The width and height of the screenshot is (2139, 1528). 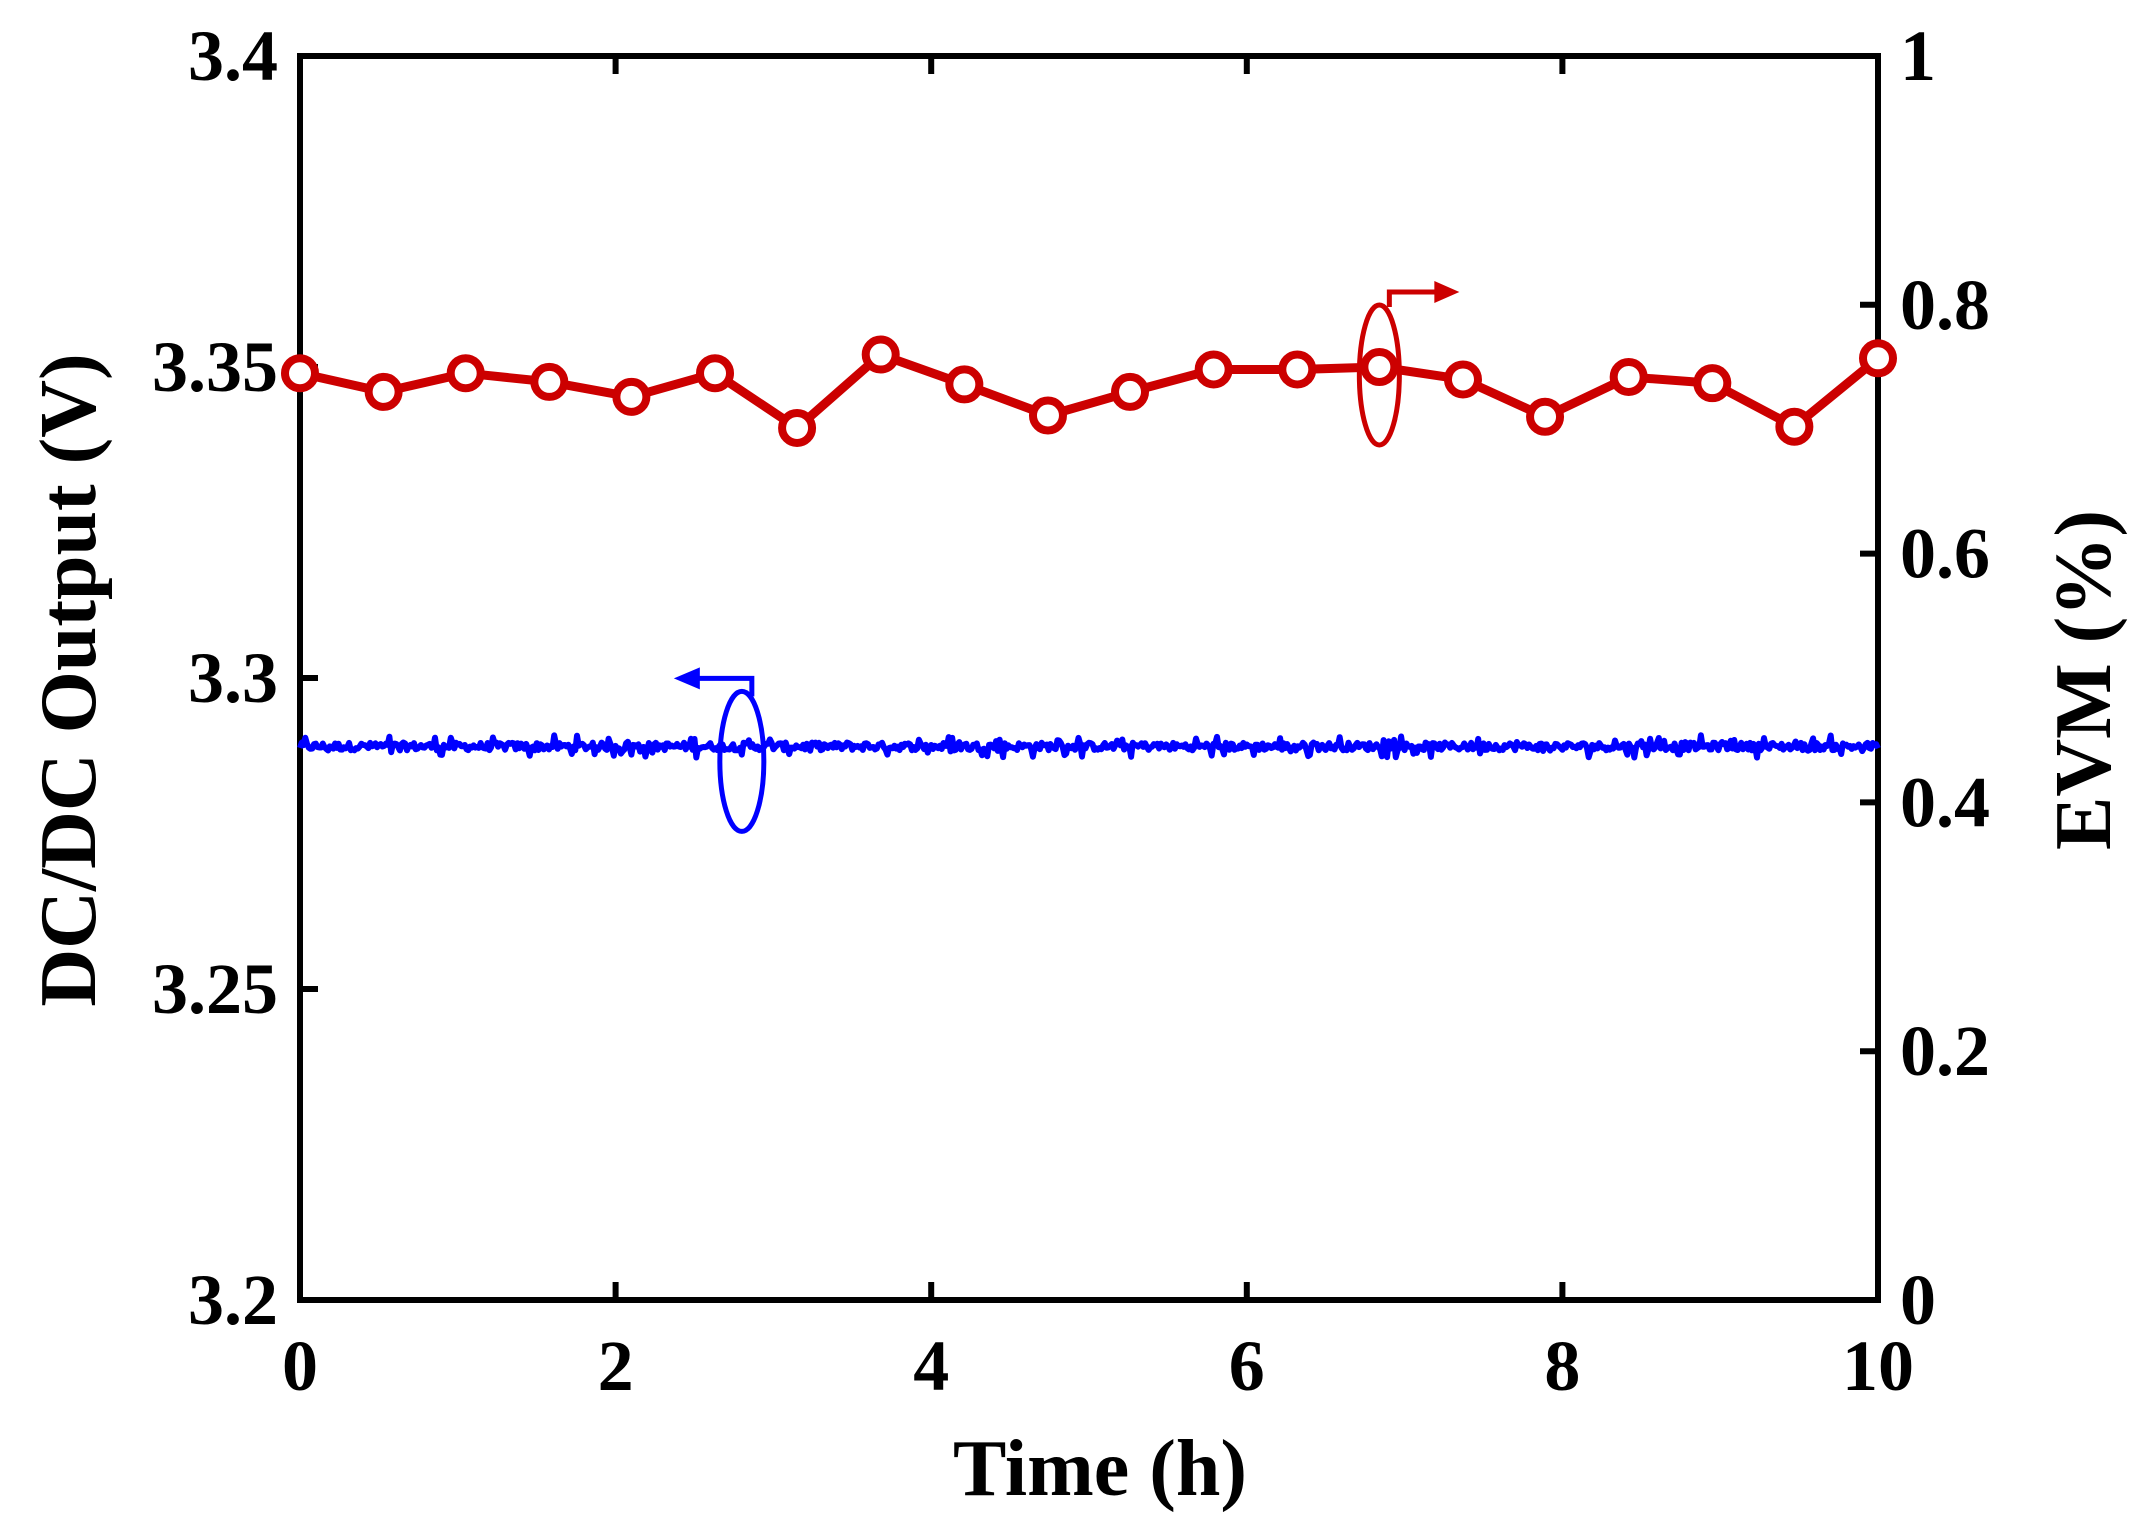 I want to click on y-left-axis-title: DC/DC Output (V), so click(x=69, y=679).